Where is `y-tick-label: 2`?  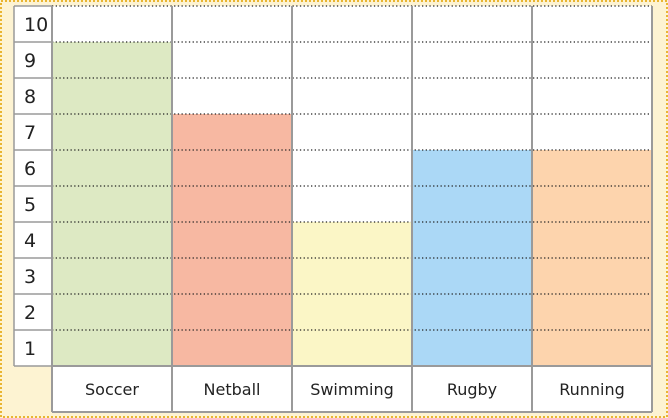
y-tick-label: 2 is located at coordinates (30, 313).